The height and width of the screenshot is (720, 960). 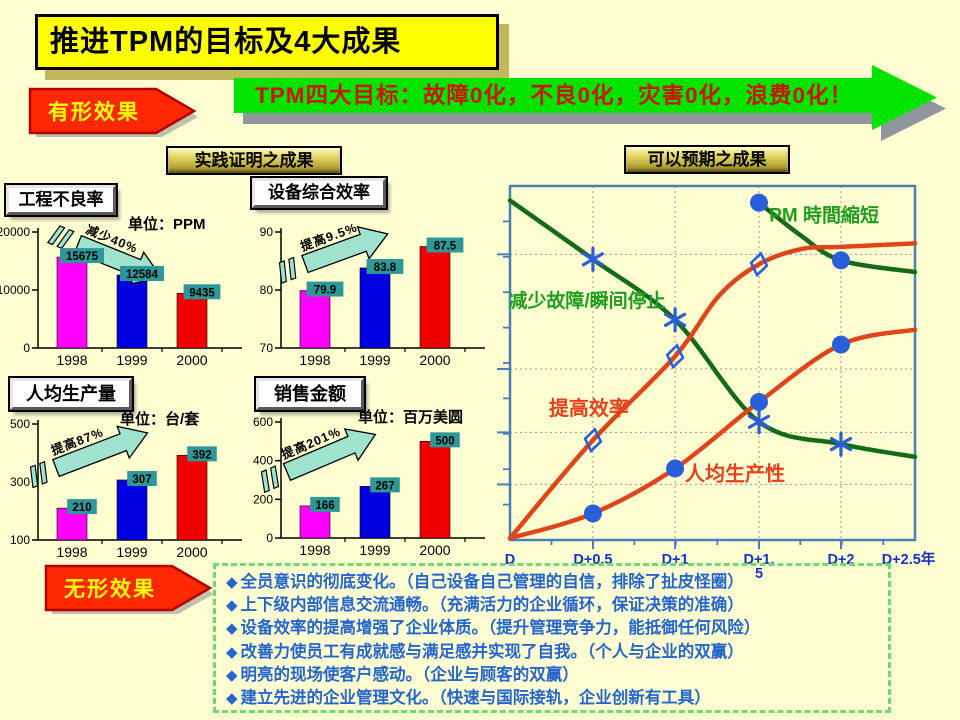 What do you see at coordinates (411, 417) in the screenshot?
I see `unit-label-million-usd: 单位：百万美圆` at bounding box center [411, 417].